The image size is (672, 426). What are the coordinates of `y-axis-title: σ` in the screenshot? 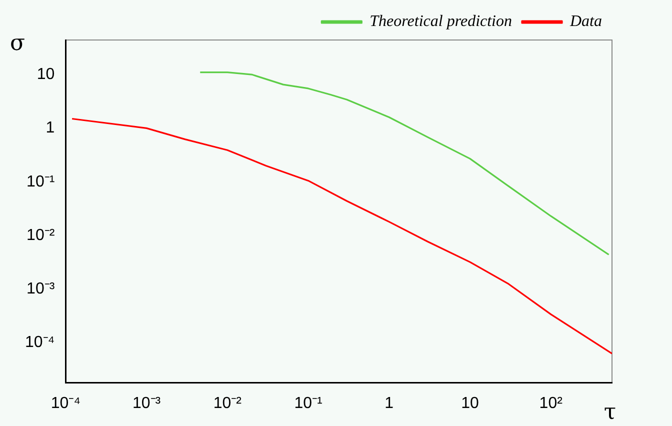 It's located at (18, 43).